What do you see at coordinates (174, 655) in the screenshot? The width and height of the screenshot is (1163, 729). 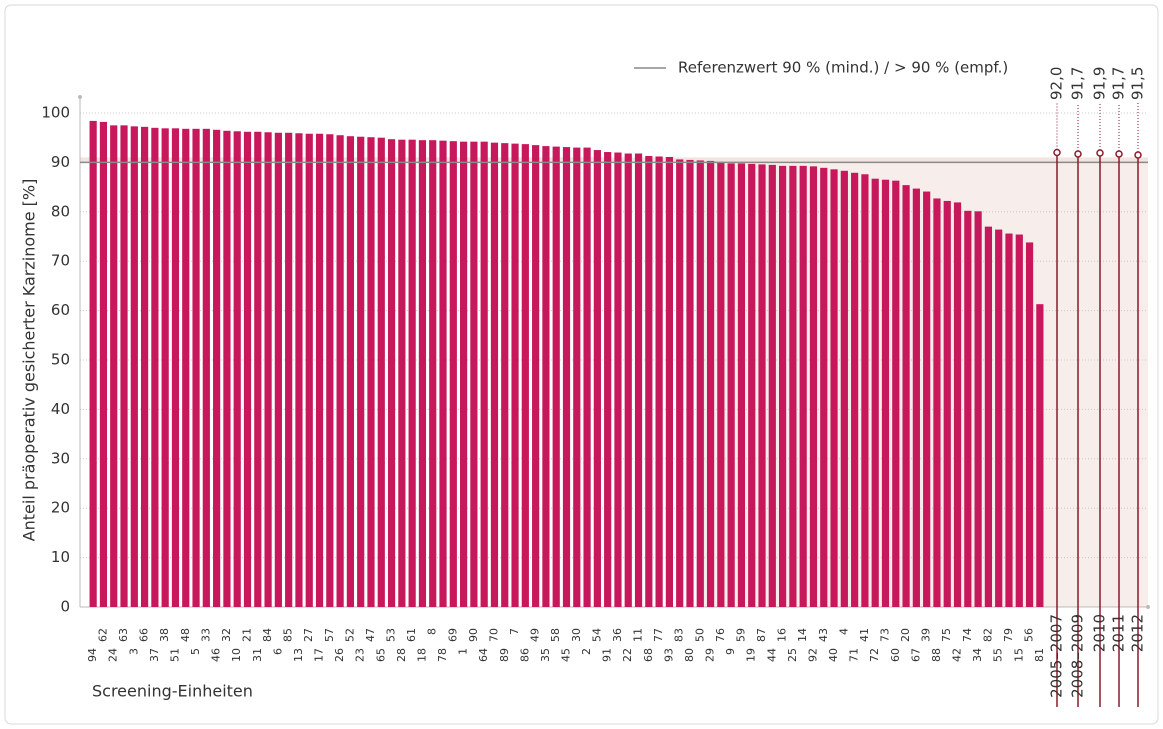 I see `x-tick-label: 51` at bounding box center [174, 655].